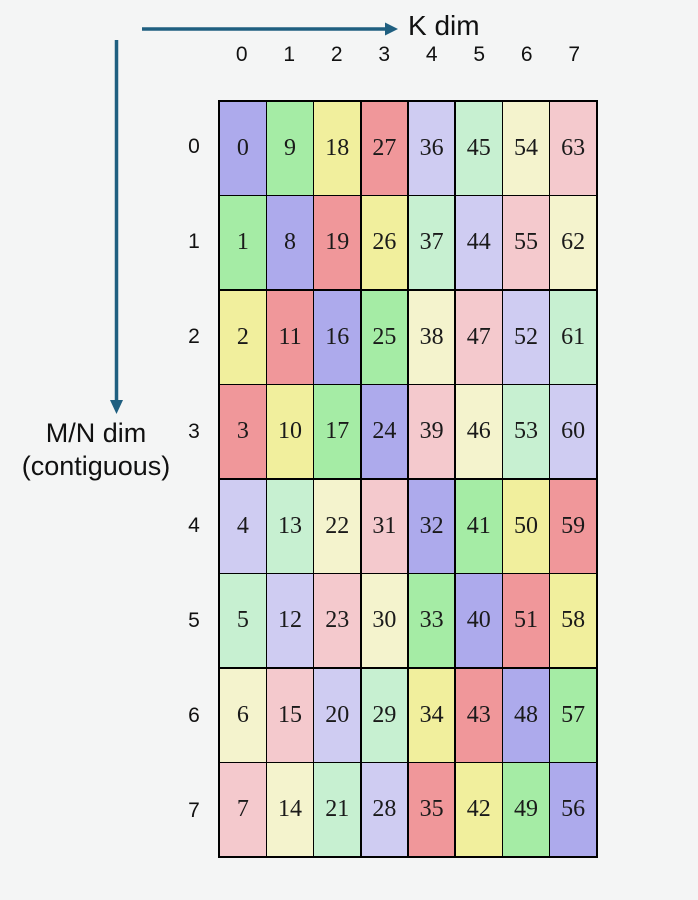 Image resolution: width=698 pixels, height=900 pixels. What do you see at coordinates (574, 54) in the screenshot?
I see `col-header: 7` at bounding box center [574, 54].